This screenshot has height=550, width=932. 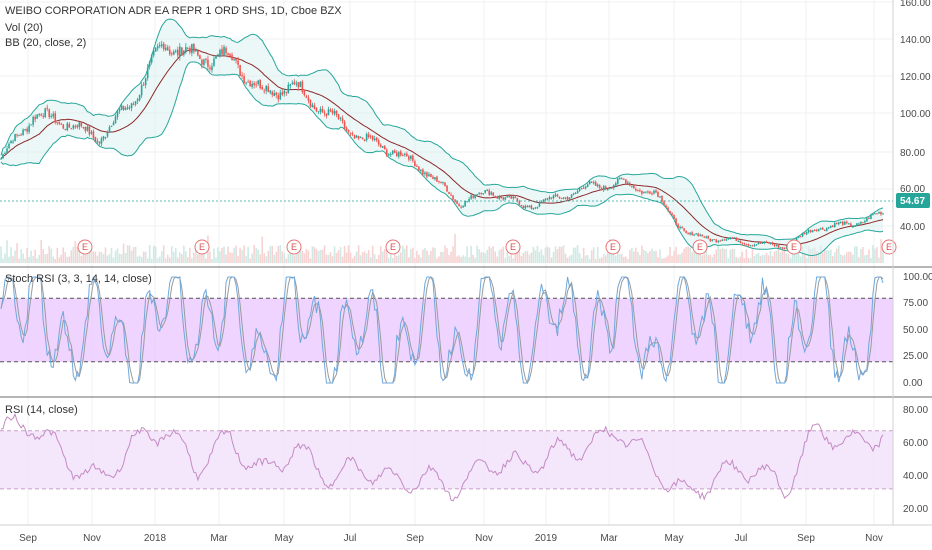 I want to click on stoch-axis: 100.00 75.00 50.00 25.00 0.00, so click(x=917, y=330).